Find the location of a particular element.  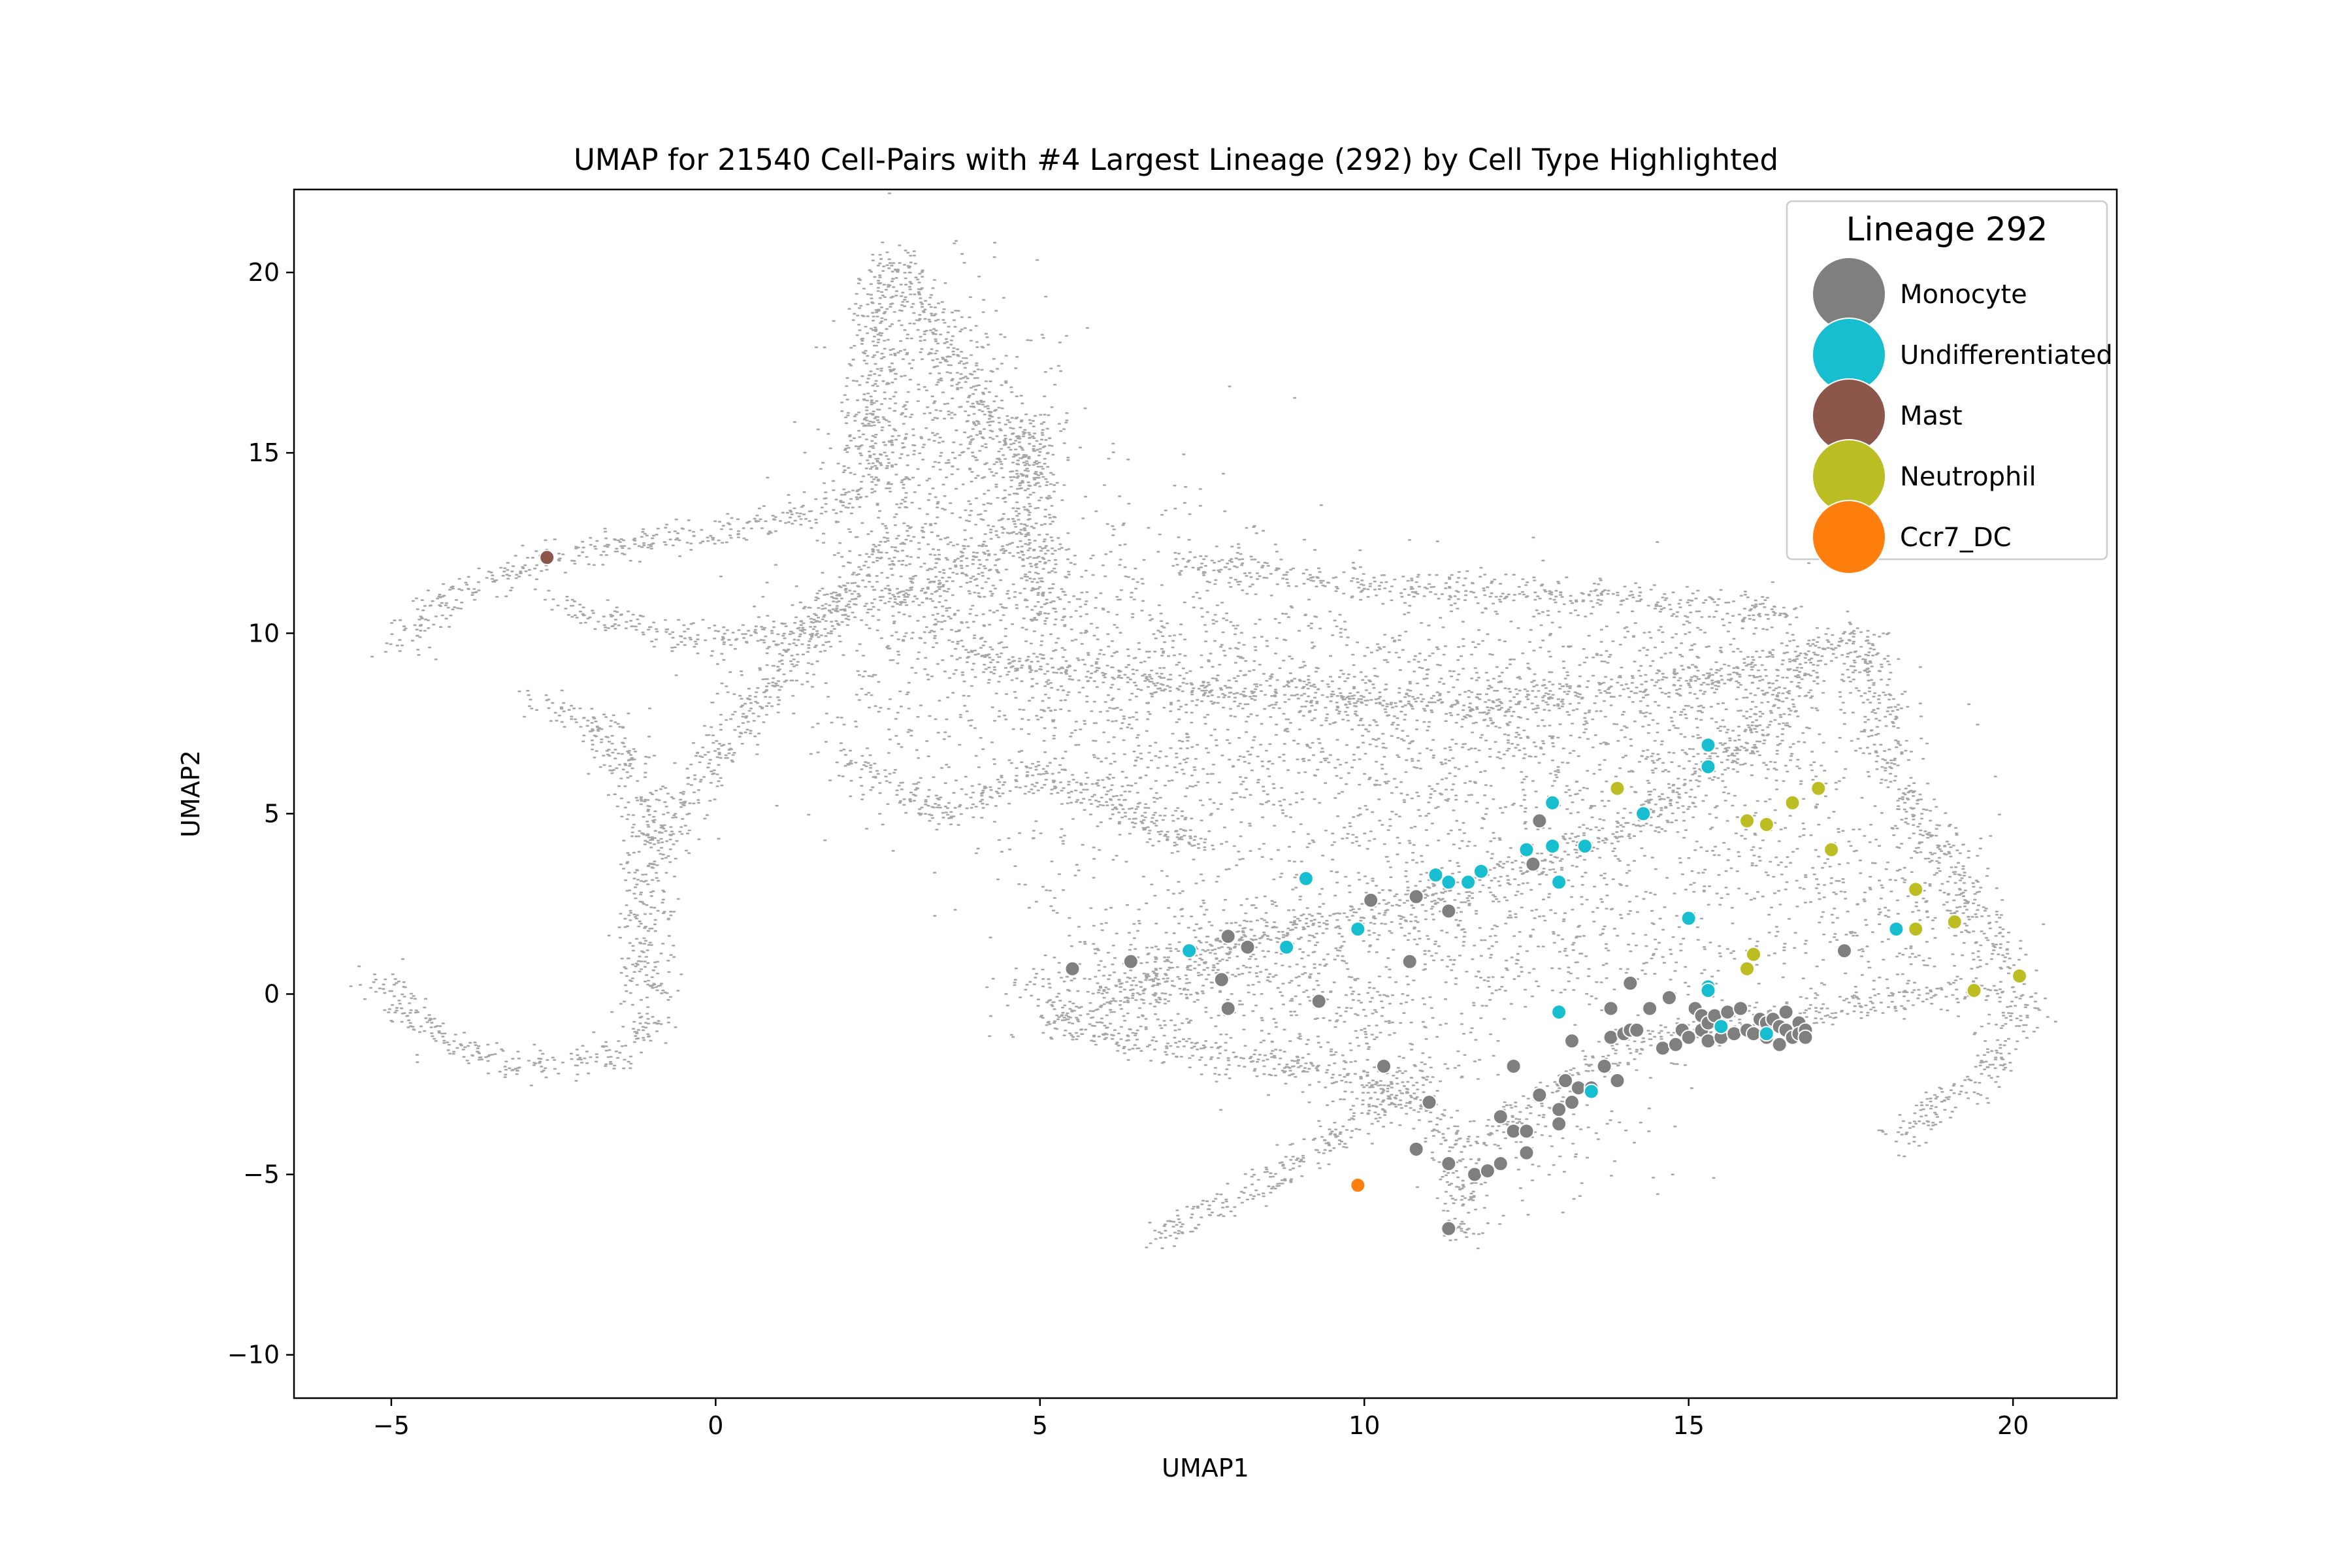

series-monocyte is located at coordinates (1458, 1025).